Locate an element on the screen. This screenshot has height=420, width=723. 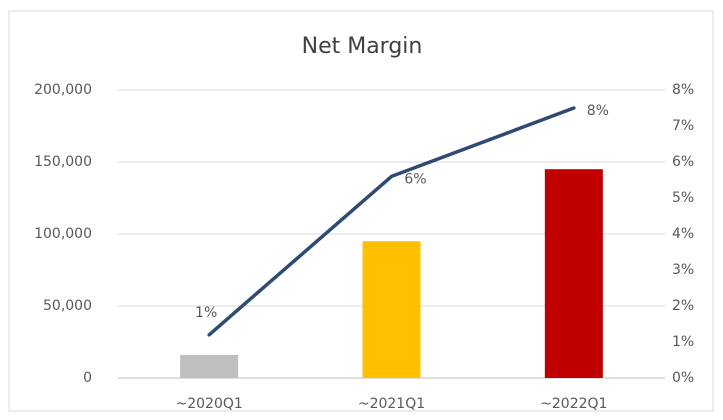
x-tick-label: ~2022Q1 is located at coordinates (573, 404).